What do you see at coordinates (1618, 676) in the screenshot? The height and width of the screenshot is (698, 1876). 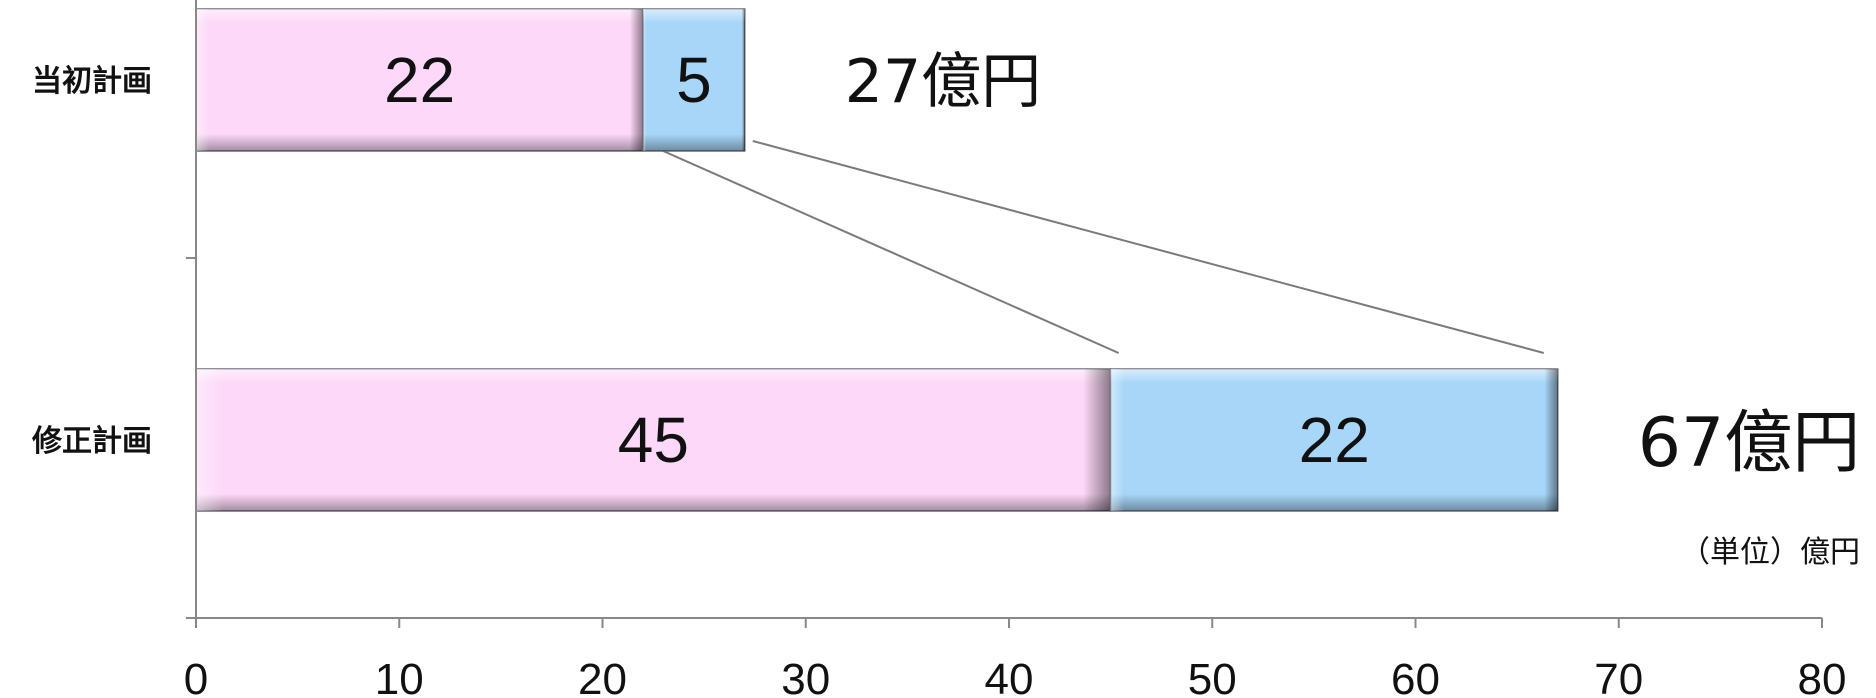 I see `x-tick-label: 70` at bounding box center [1618, 676].